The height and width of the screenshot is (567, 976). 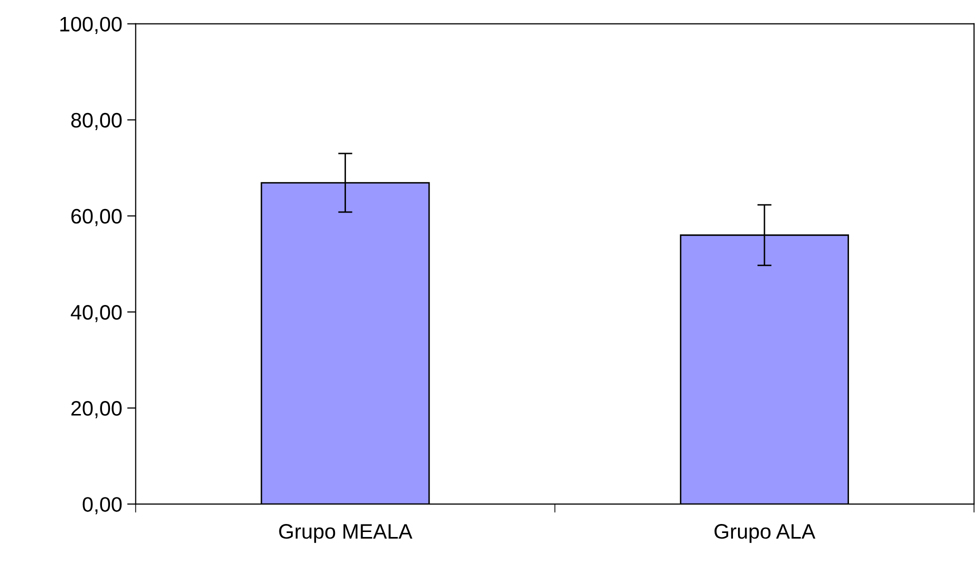 I want to click on y-tick-label: 20,00, so click(x=96, y=409).